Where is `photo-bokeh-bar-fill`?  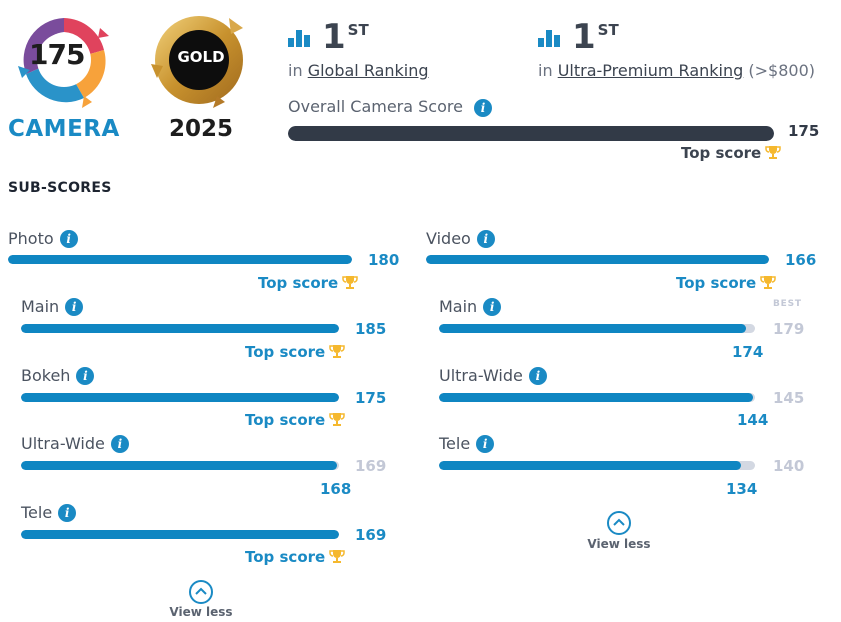
photo-bokeh-bar-fill is located at coordinates (180, 397).